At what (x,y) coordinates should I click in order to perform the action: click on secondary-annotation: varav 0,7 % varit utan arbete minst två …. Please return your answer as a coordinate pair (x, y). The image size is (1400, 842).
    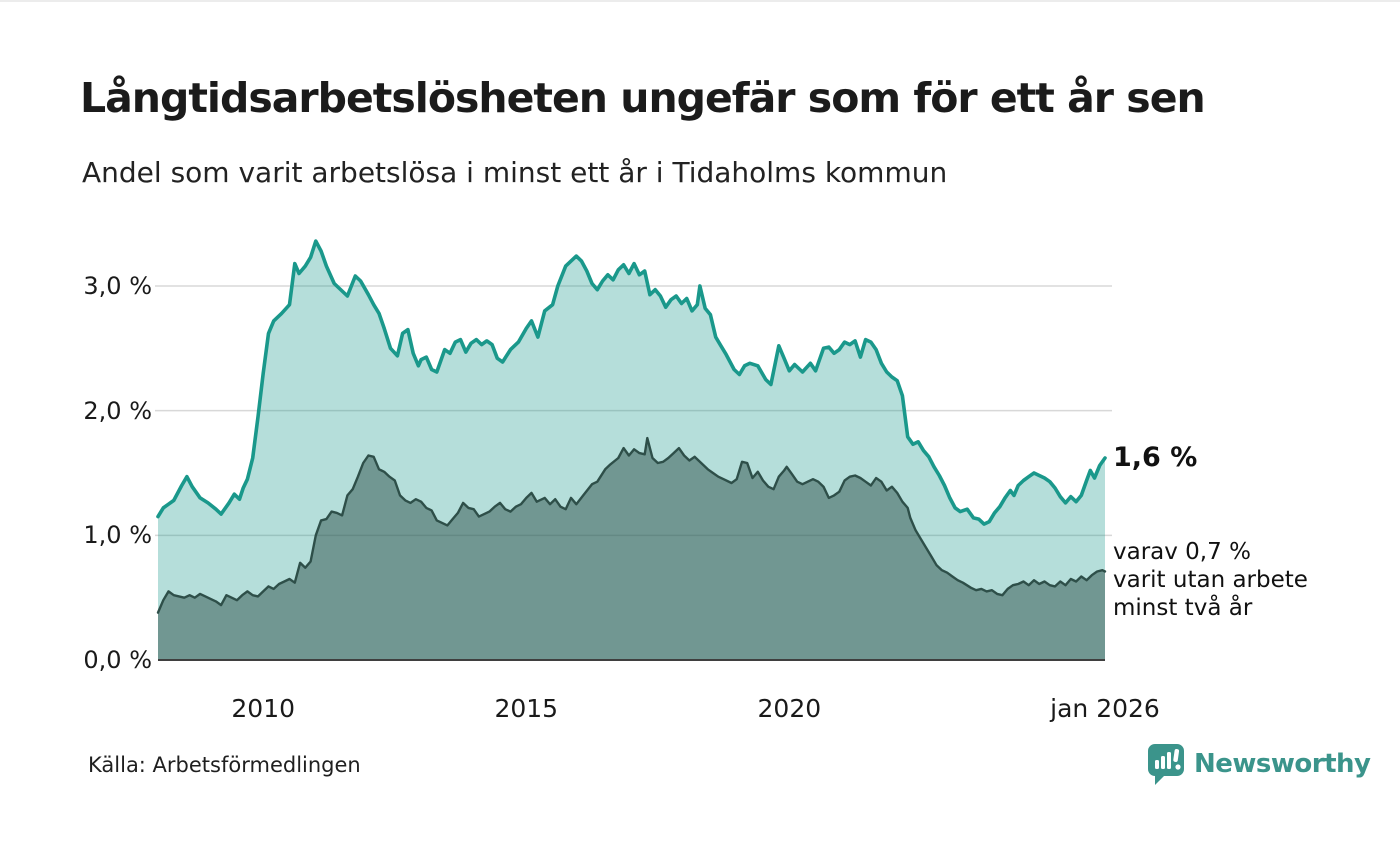
    Looking at the image, I should click on (1210, 580).